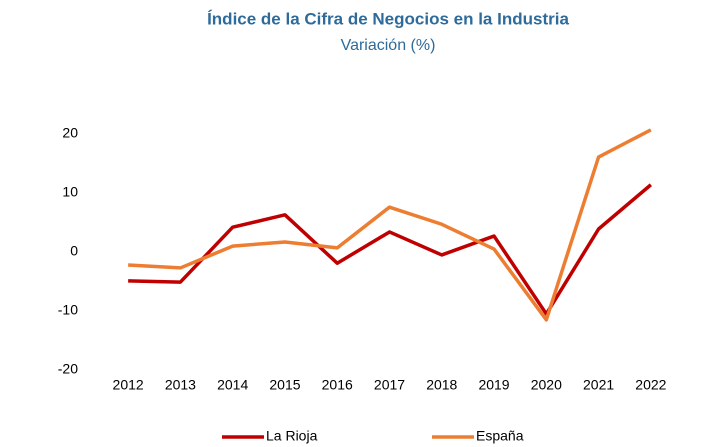  Describe the element at coordinates (389, 385) in the screenshot. I see `x-tick-label: 2017` at that location.